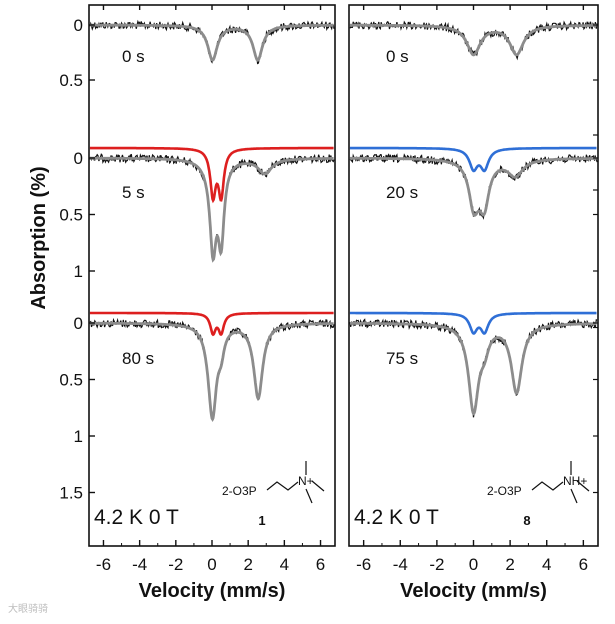  I want to click on trace-label: 75 s, so click(402, 358).